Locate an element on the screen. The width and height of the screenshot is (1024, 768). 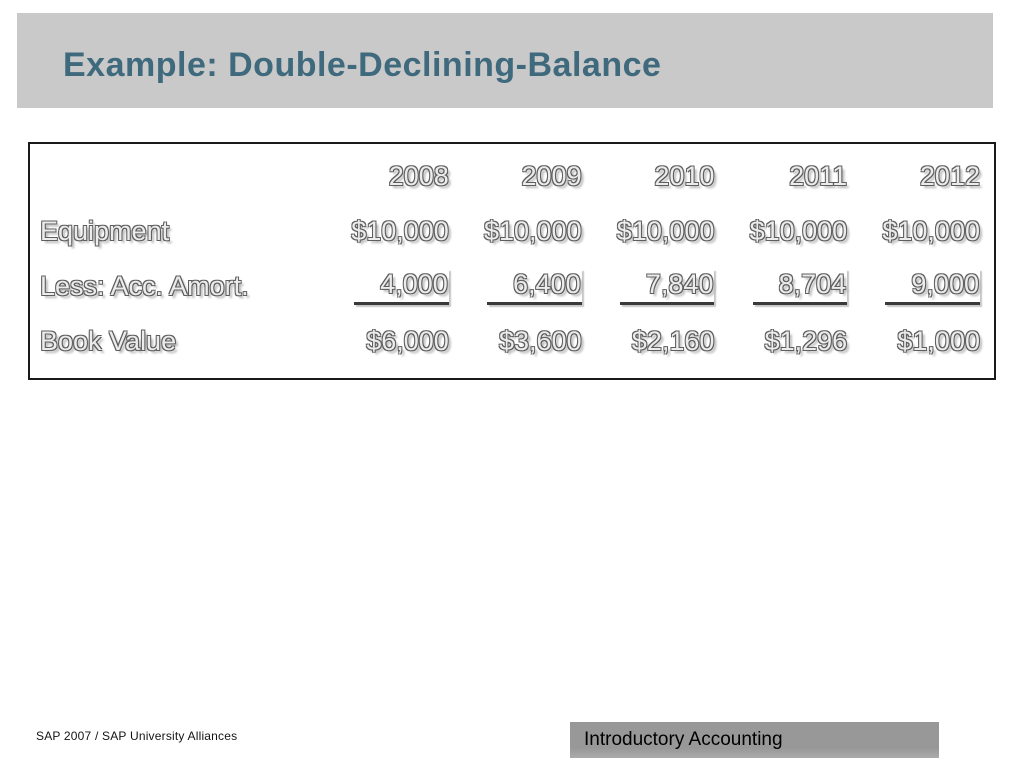
amount: $6,000 is located at coordinates (407, 341).